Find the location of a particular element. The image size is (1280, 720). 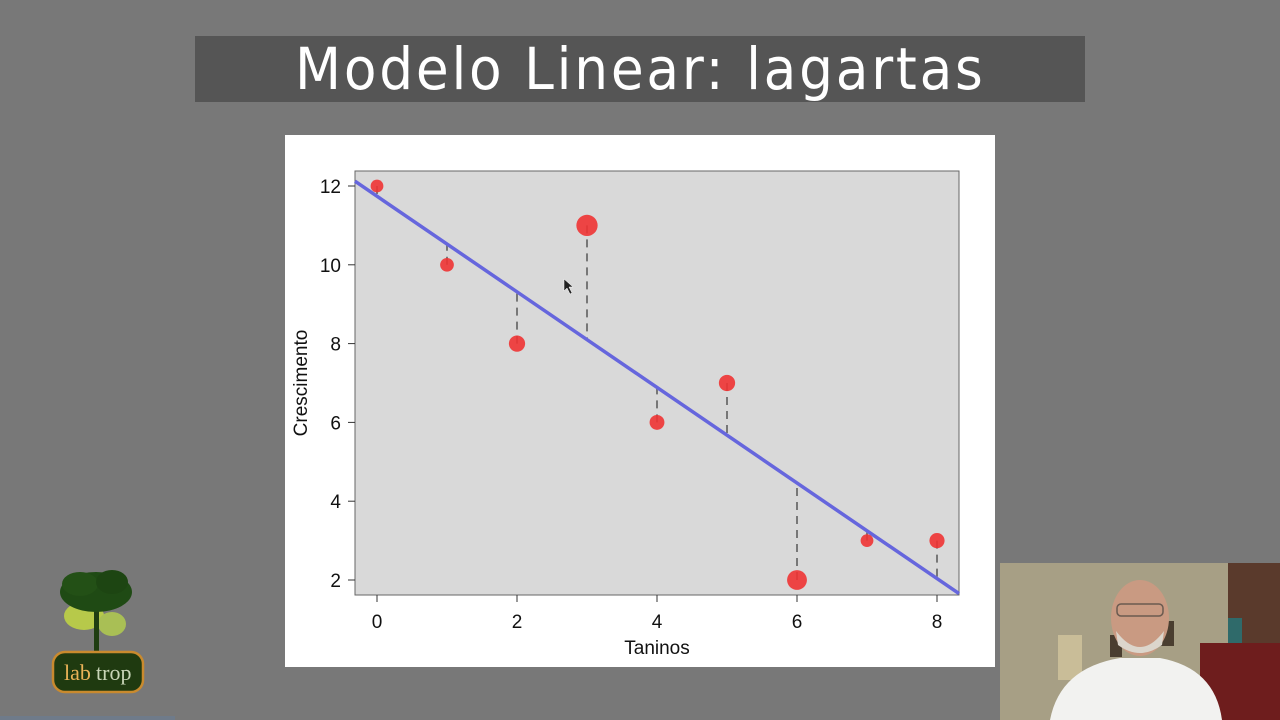

y-tick-label: 4 is located at coordinates (335, 502).